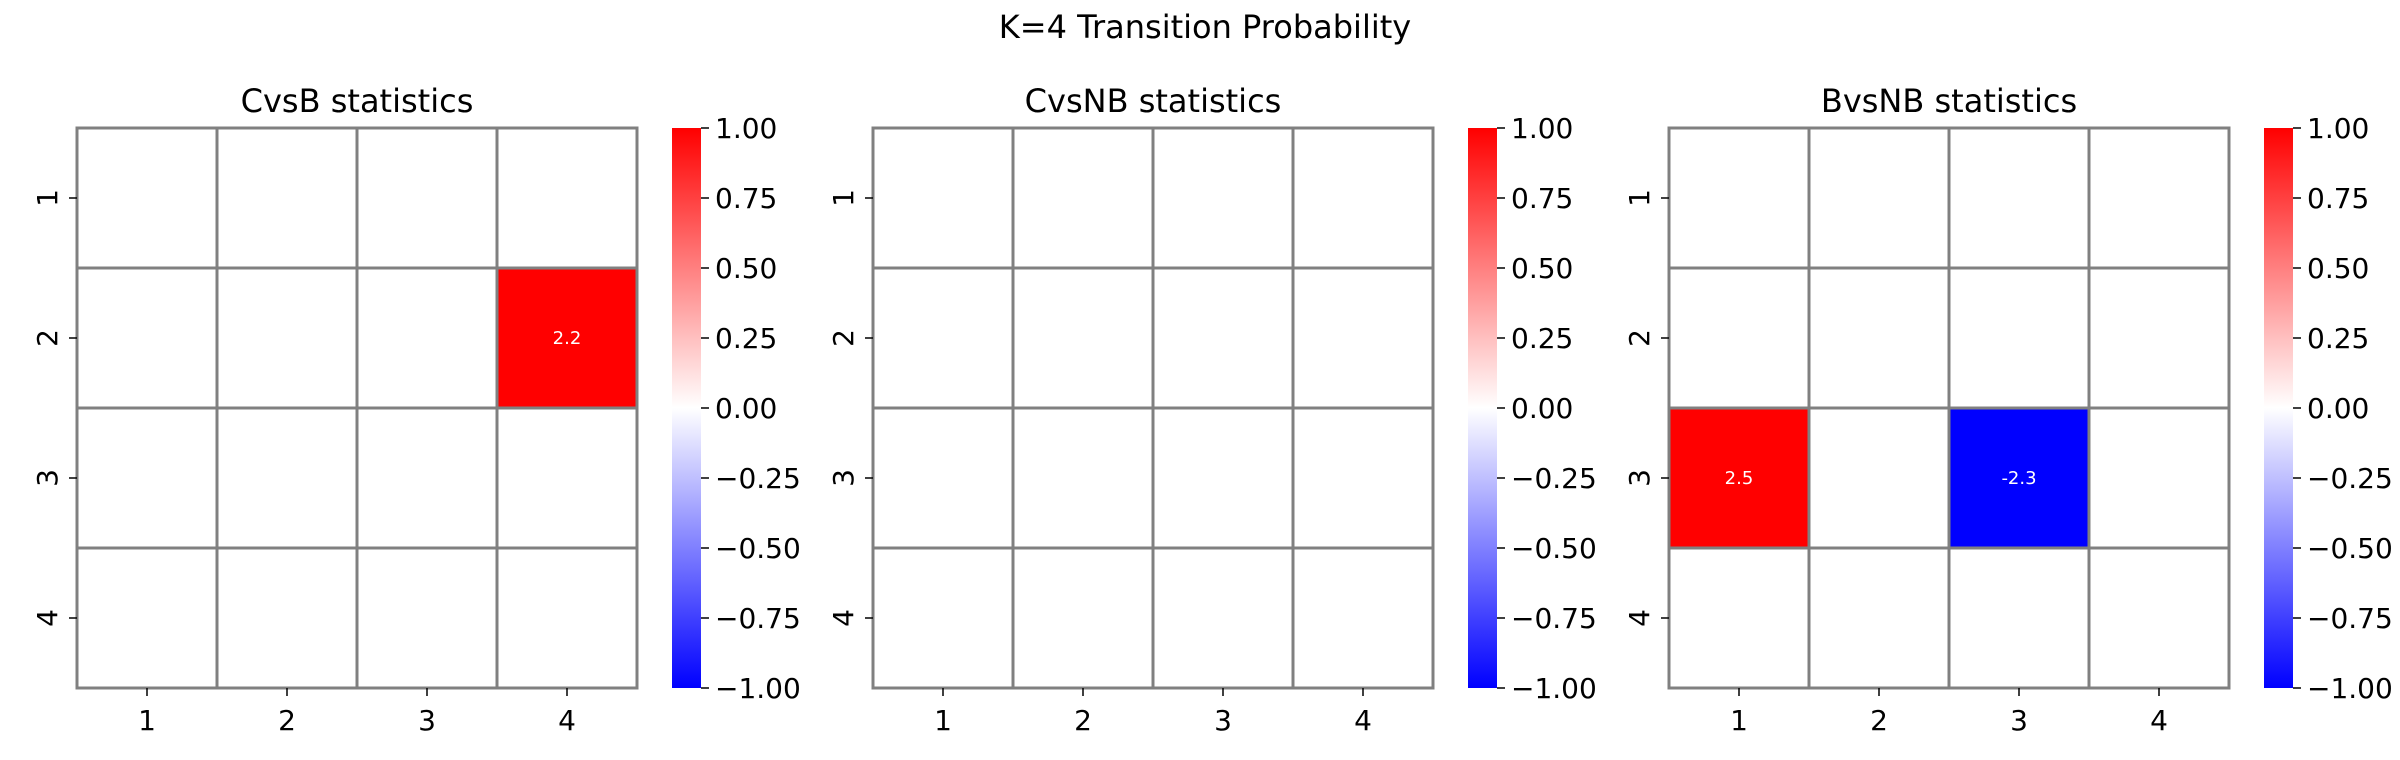 The width and height of the screenshot is (2400, 760). I want to click on cell-annotation: 2.5, so click(1739, 478).